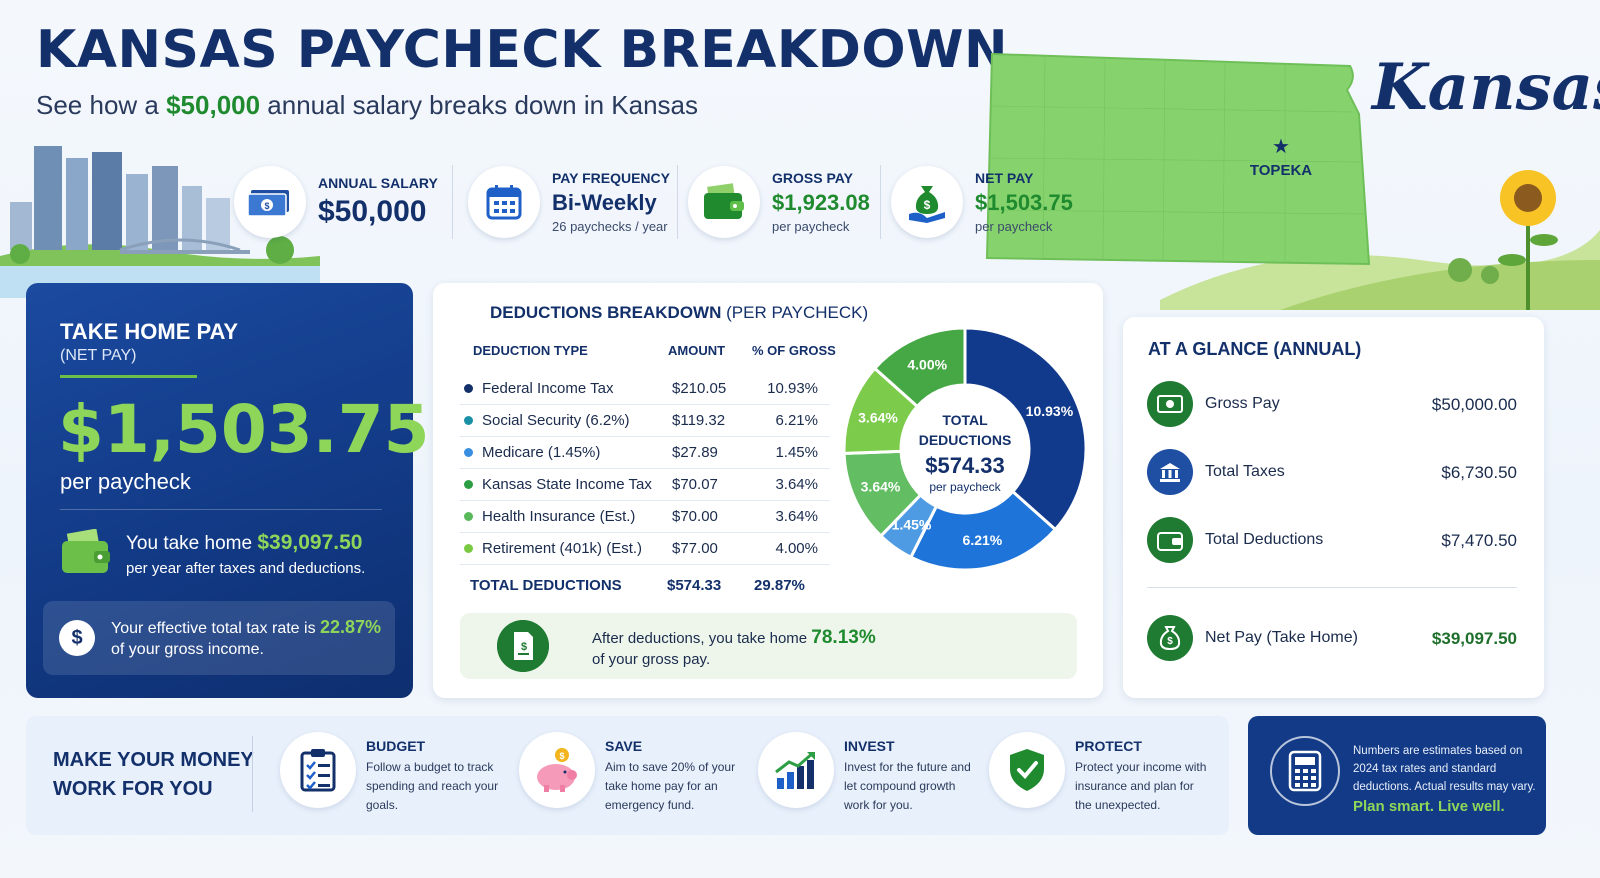  What do you see at coordinates (912, 524) in the screenshot?
I see `donut-slice-label: 1.45%` at bounding box center [912, 524].